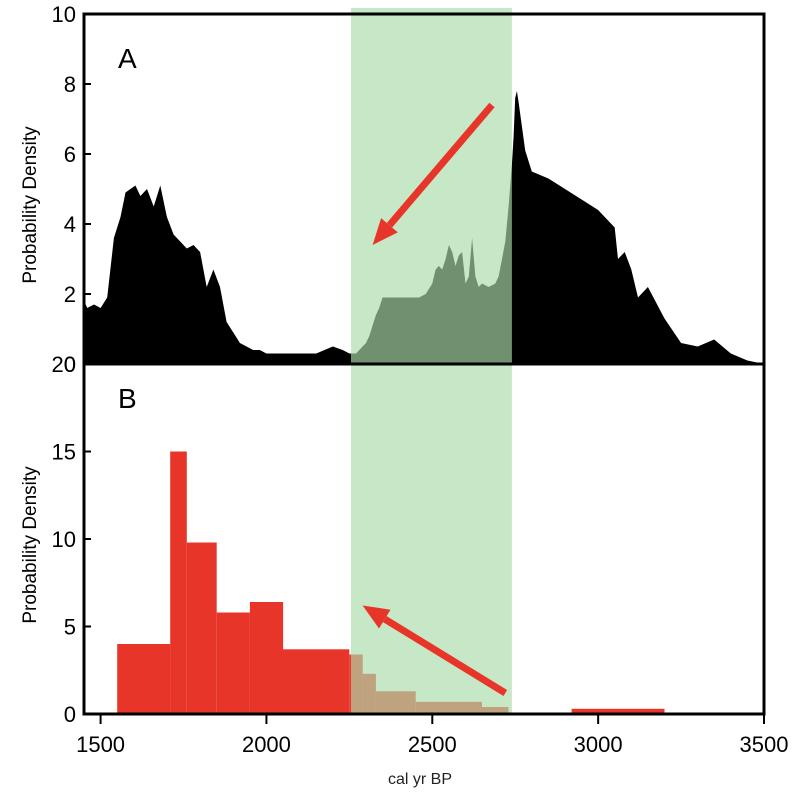  What do you see at coordinates (30, 205) in the screenshot?
I see `panel-a-ylabel: Probability Density` at bounding box center [30, 205].